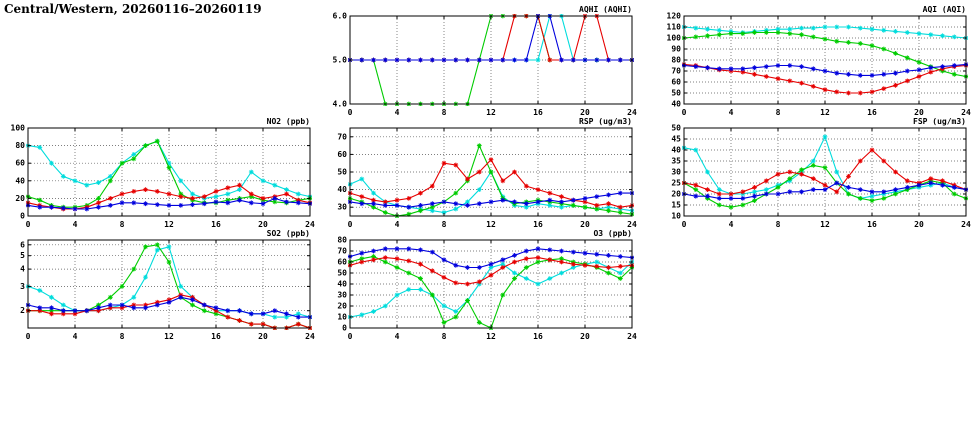  Describe the element at coordinates (288, 121) in the screenshot. I see `svg-text: NO2 (ppb)` at that location.